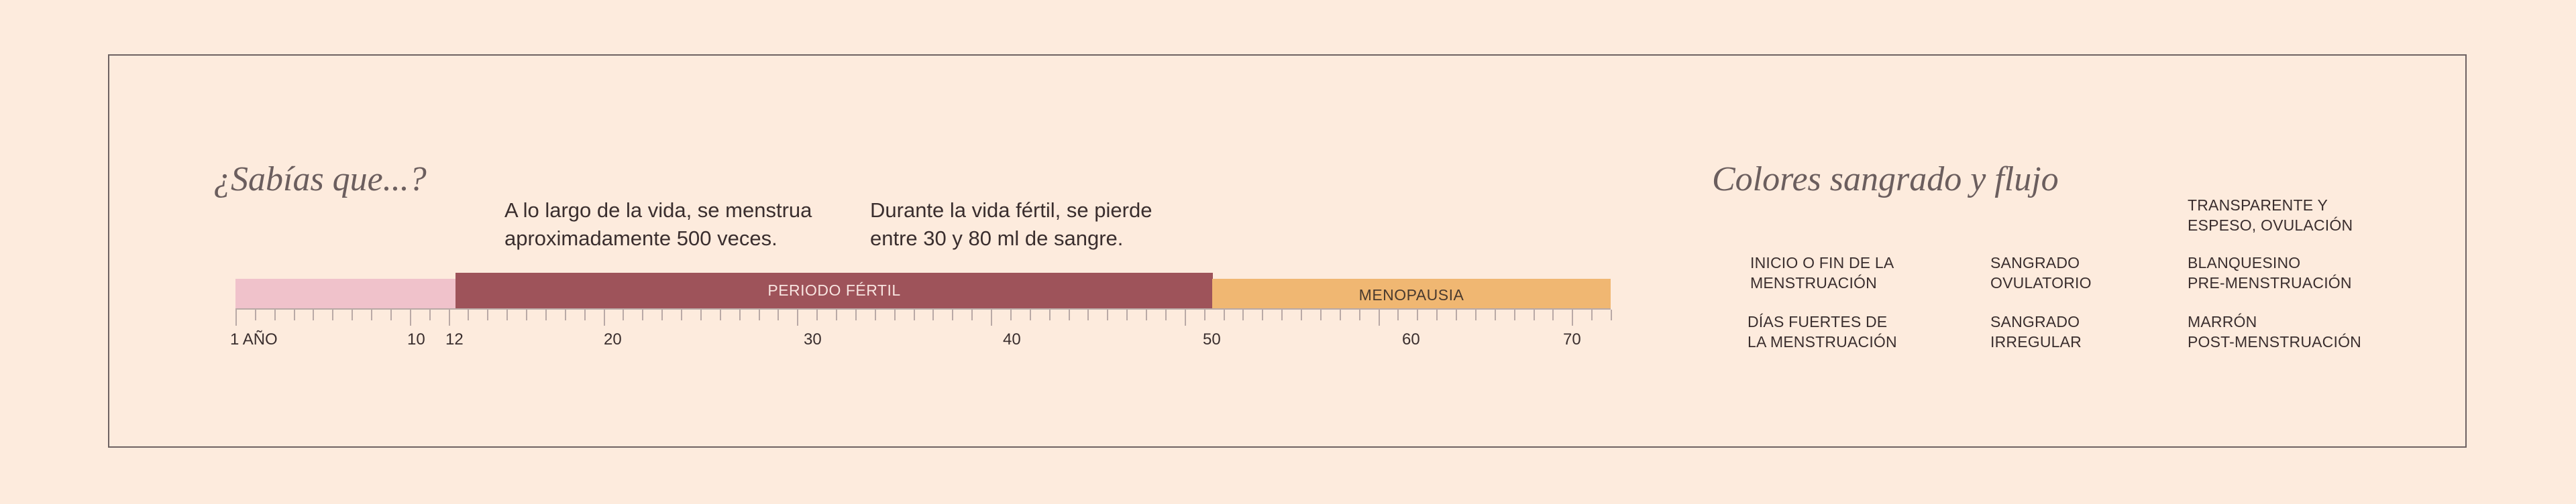 This screenshot has height=504, width=2576. What do you see at coordinates (2041, 283) in the screenshot?
I see `legend-line: OVULATORIO` at bounding box center [2041, 283].